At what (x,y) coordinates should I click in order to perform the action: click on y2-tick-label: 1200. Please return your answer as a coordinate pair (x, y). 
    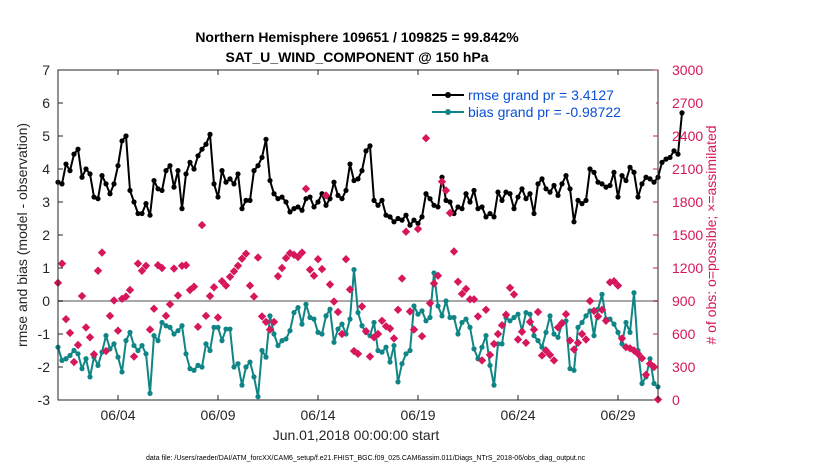
    Looking at the image, I should click on (687, 268).